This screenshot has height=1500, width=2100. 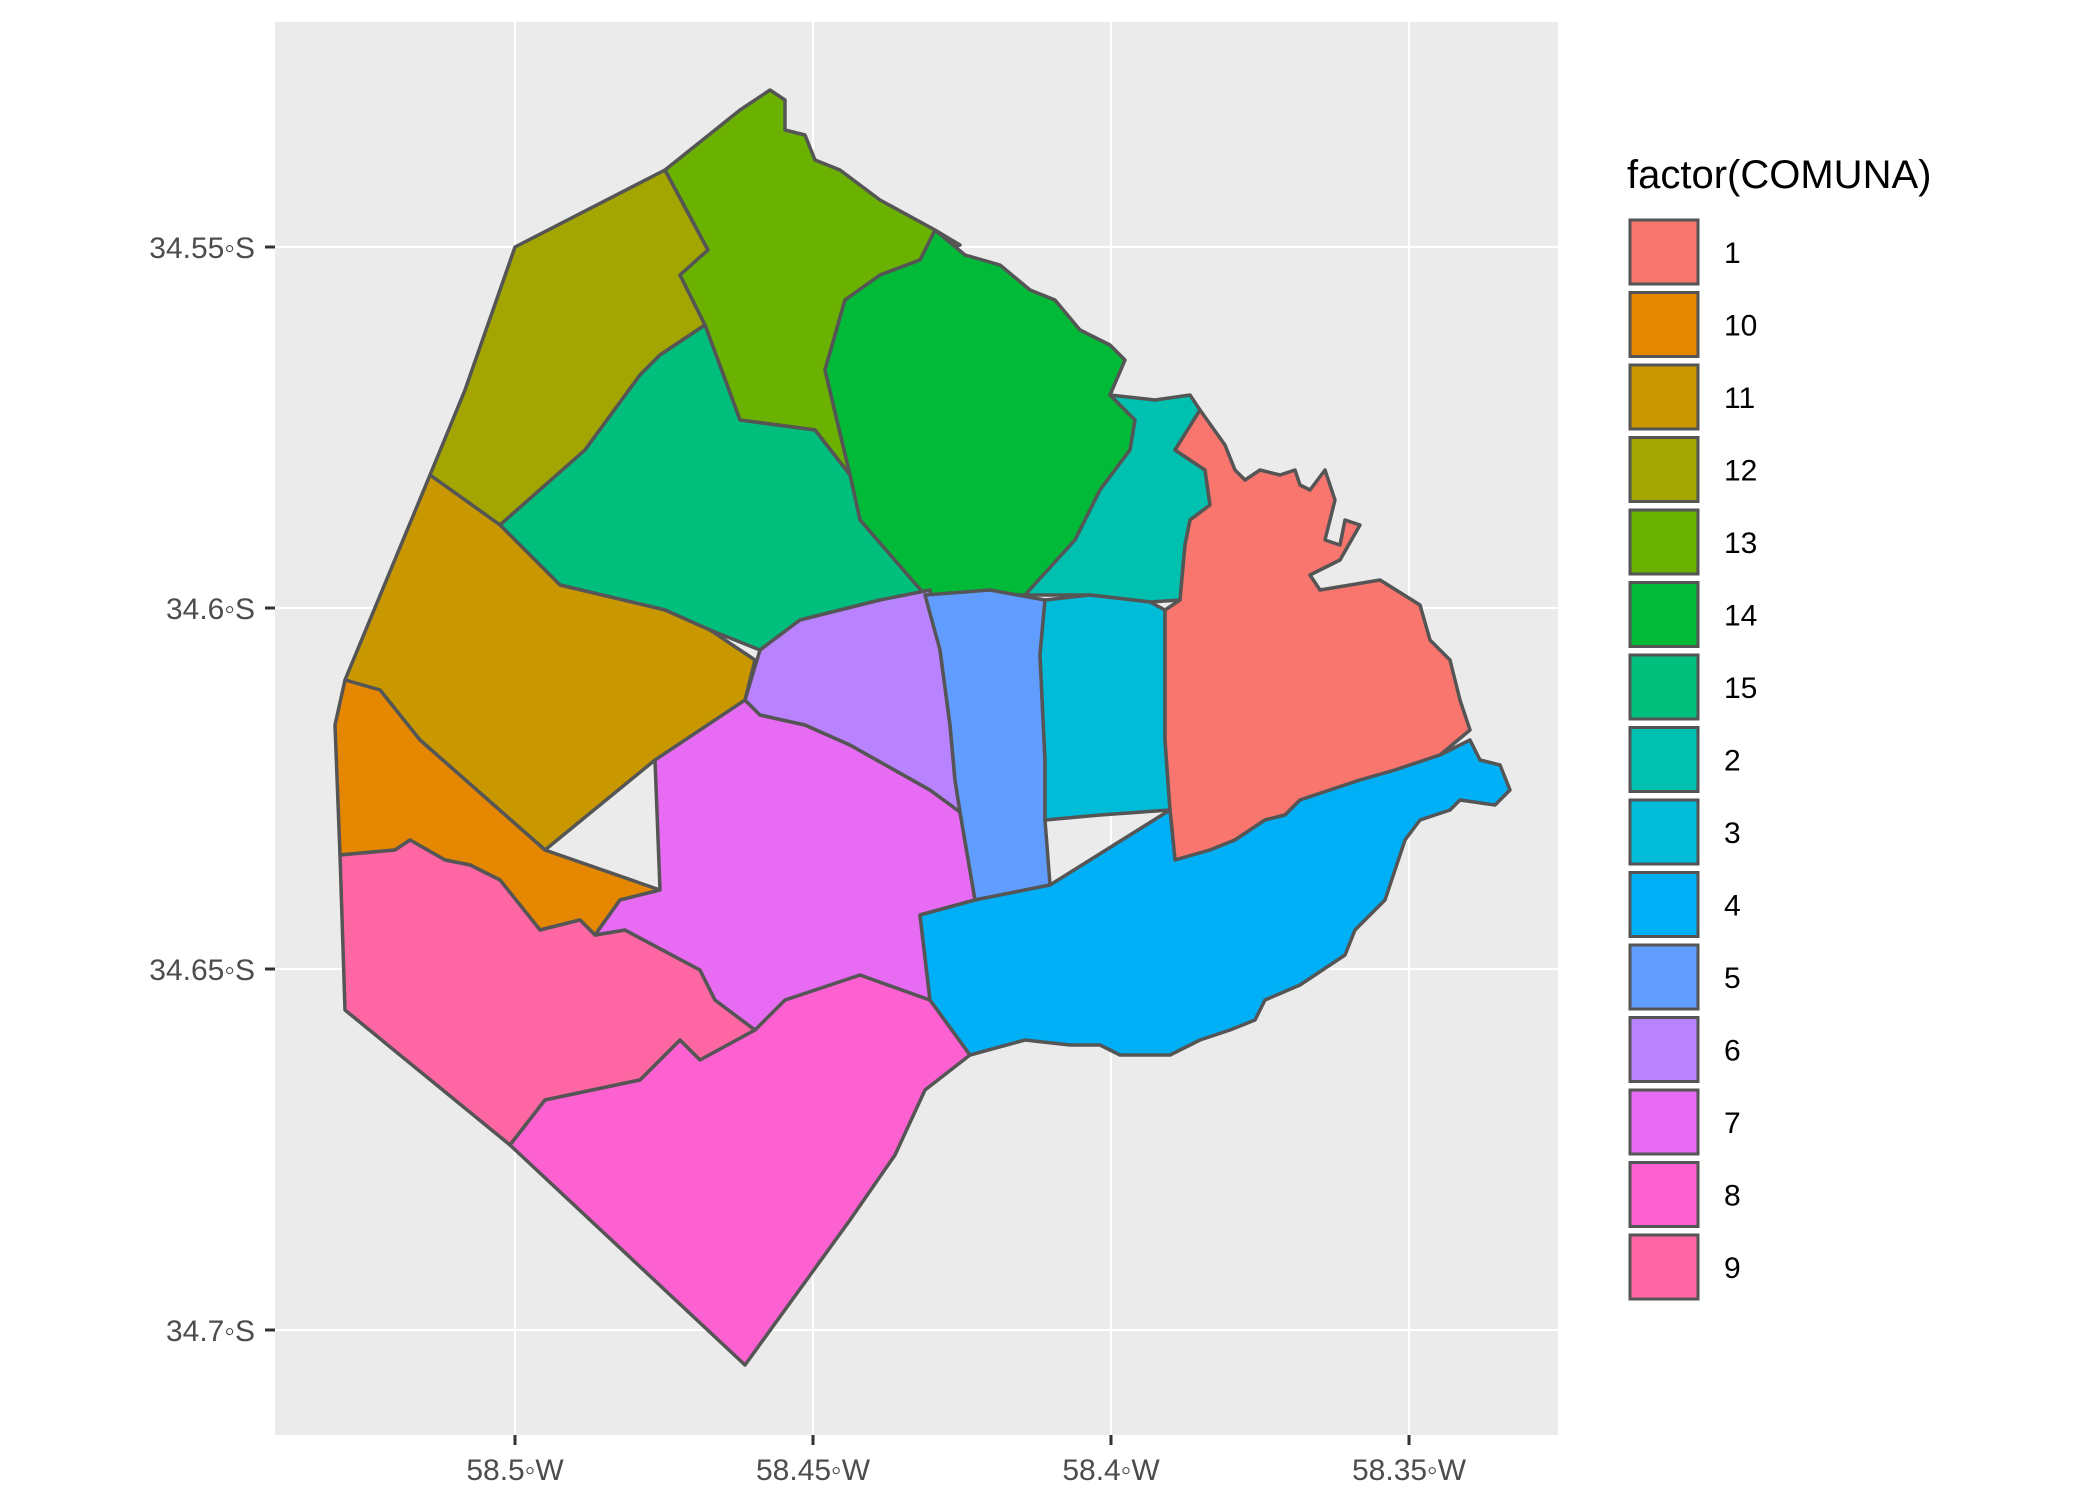 I want to click on legend-label-2: 2, so click(x=1732, y=761).